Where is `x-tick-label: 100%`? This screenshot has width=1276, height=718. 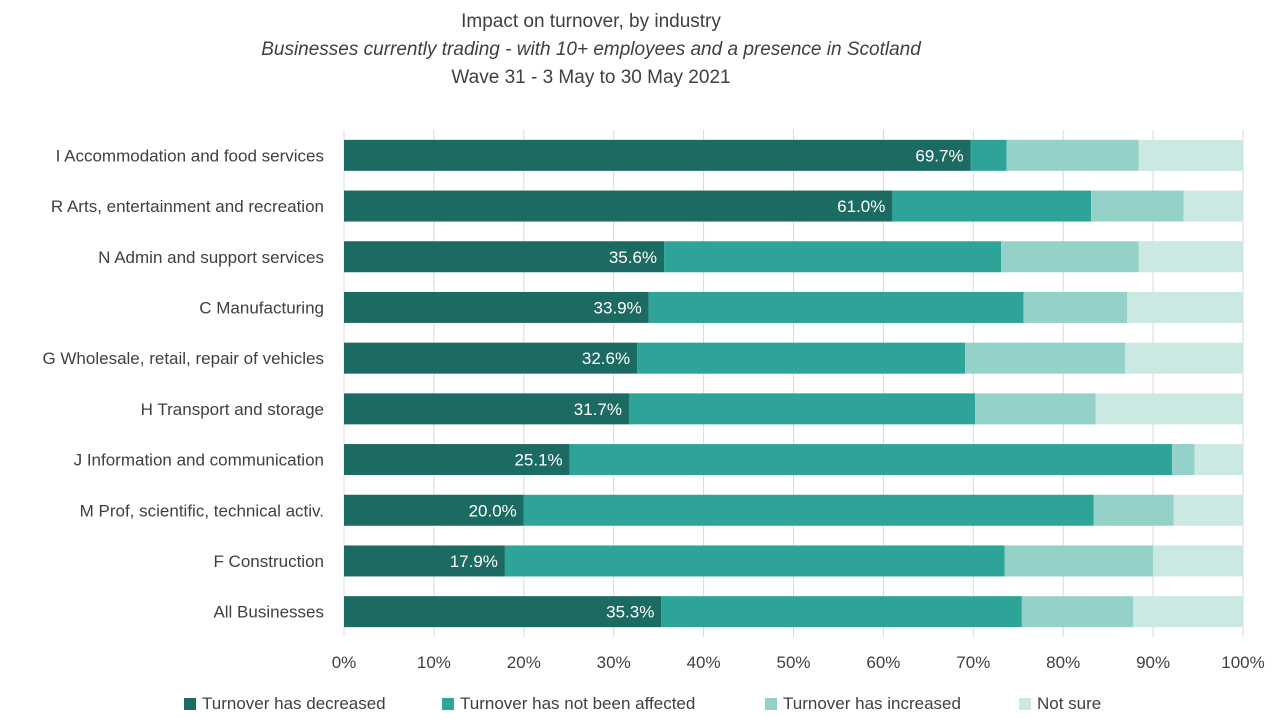
x-tick-label: 100% is located at coordinates (1242, 662).